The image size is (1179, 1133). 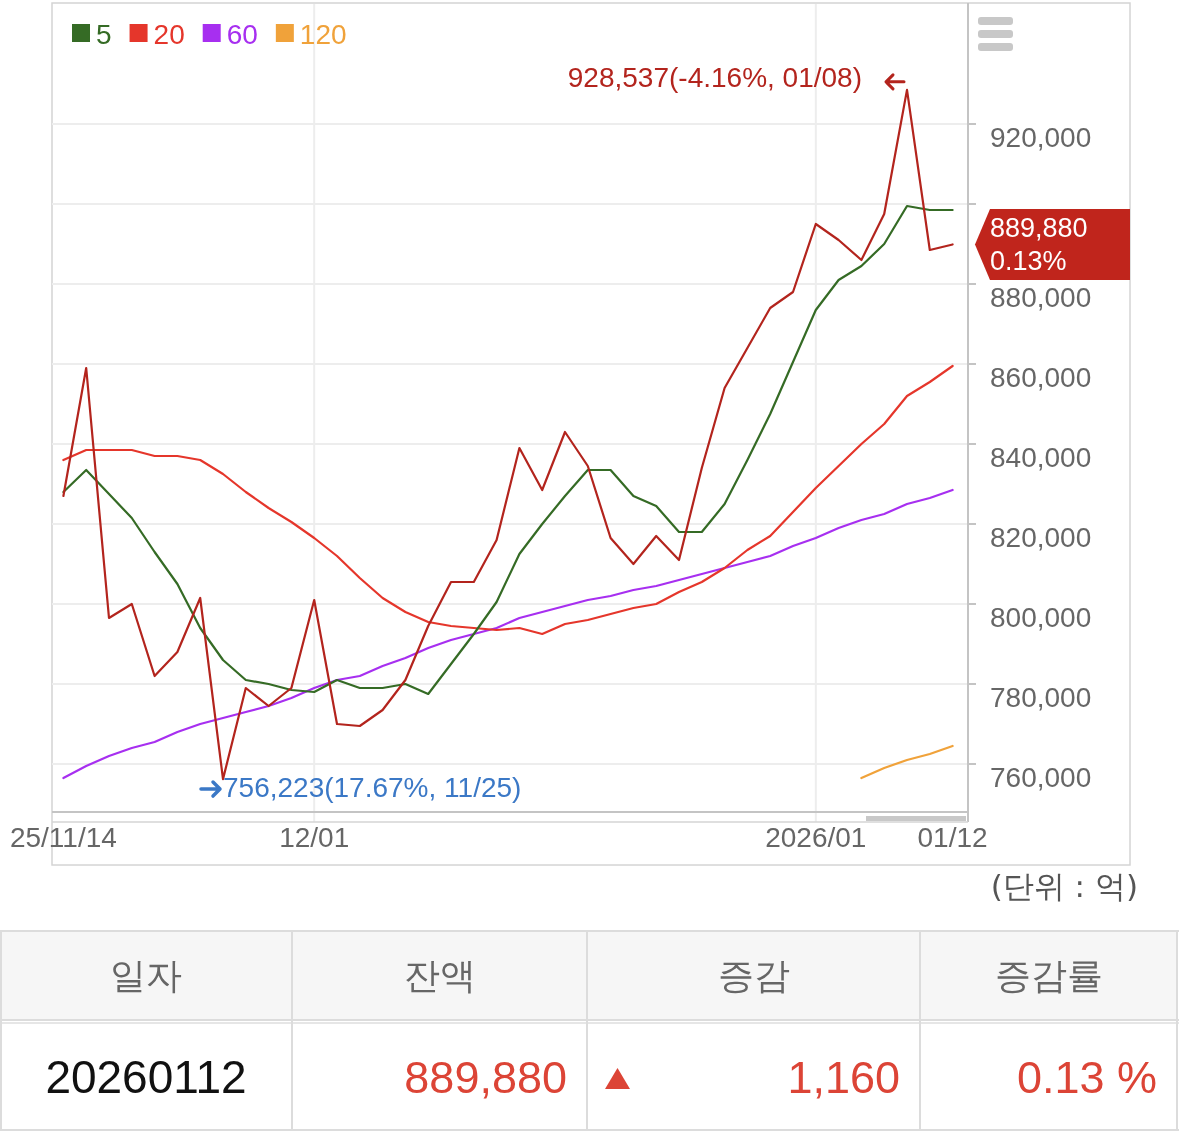 I want to click on y-tick-label: 880,000, so click(x=1041, y=297).